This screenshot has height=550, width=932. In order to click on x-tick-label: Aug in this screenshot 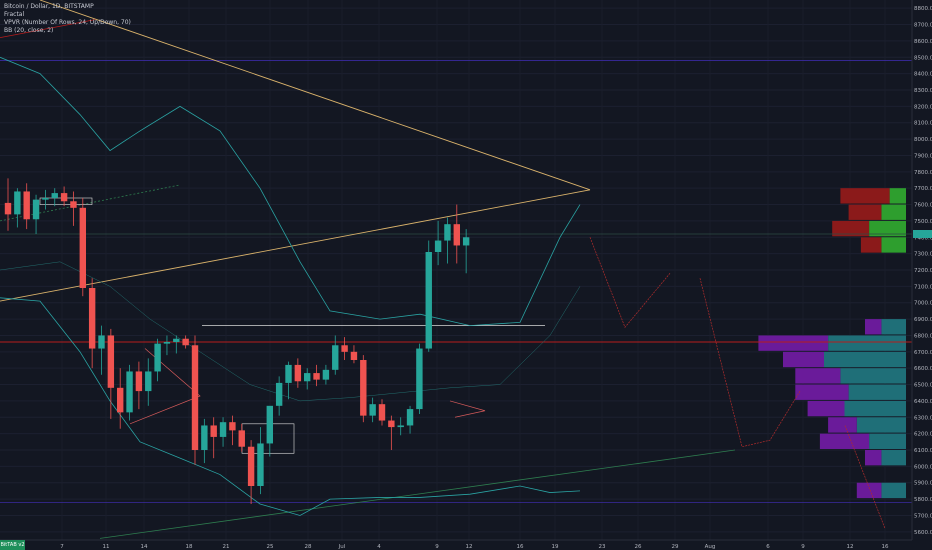, I will do `click(710, 547)`.